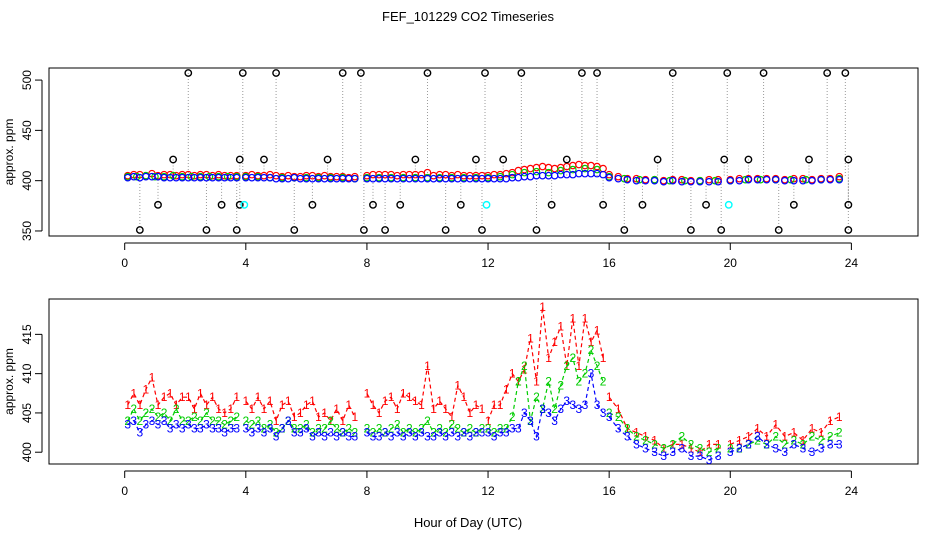 Image resolution: width=936 pixels, height=540 pixels. I want to click on series-cyan, so click(486, 204).